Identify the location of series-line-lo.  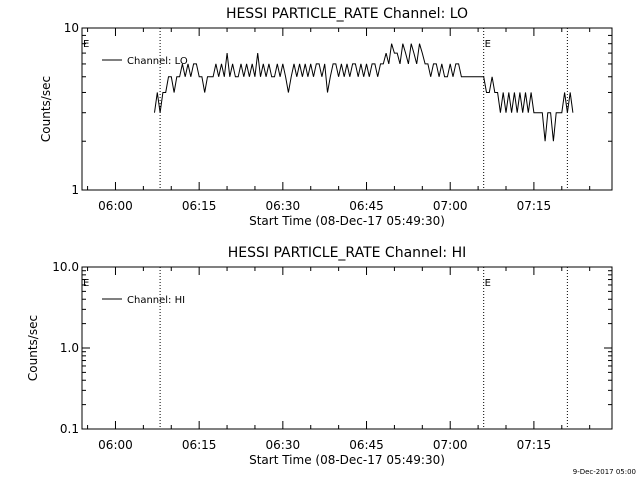
(364, 92).